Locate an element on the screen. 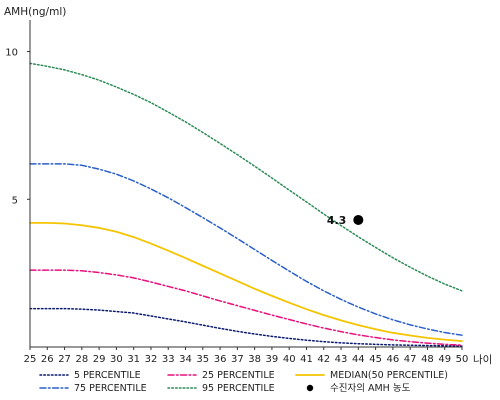  x-tick-label: 41 is located at coordinates (306, 359).